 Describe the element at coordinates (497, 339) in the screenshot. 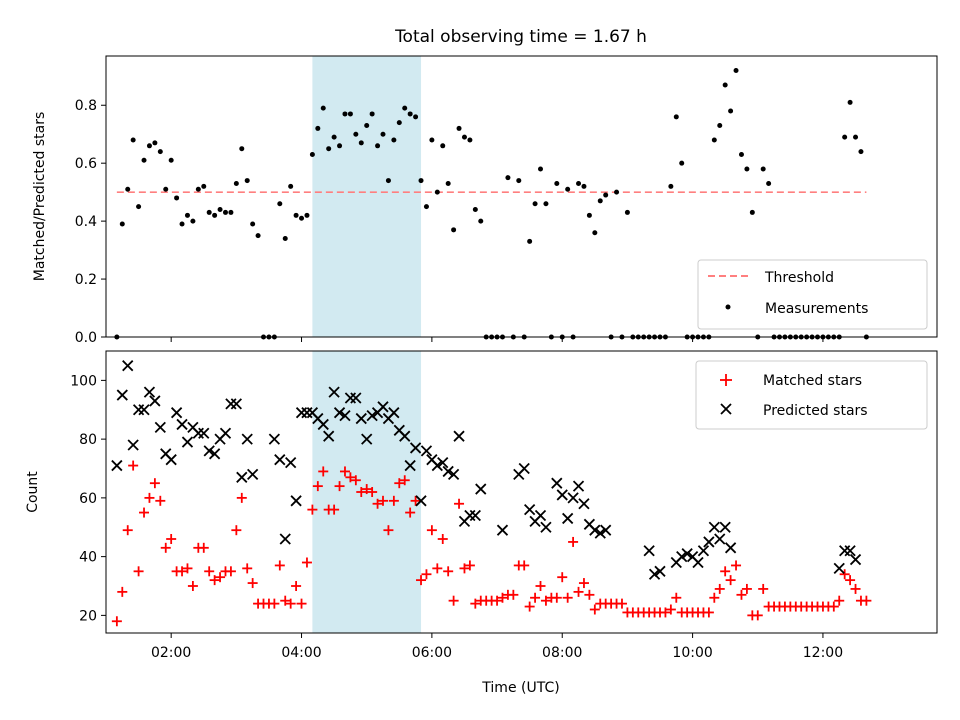

I see `top-x-axis-ticks` at that location.